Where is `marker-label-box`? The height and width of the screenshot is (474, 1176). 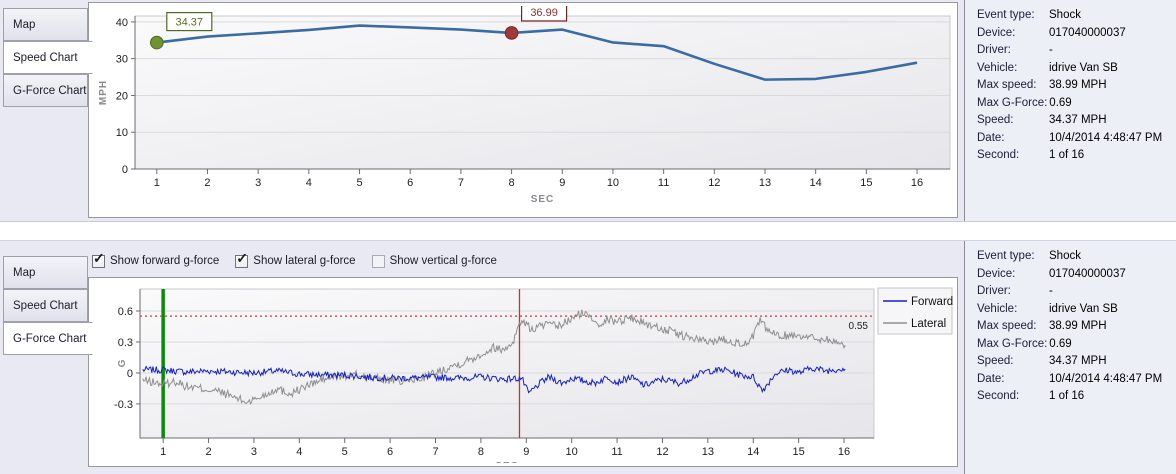
marker-label-box is located at coordinates (189, 21).